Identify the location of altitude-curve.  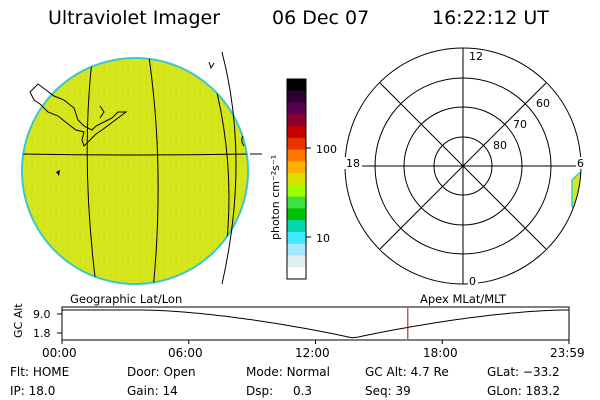
(315, 324).